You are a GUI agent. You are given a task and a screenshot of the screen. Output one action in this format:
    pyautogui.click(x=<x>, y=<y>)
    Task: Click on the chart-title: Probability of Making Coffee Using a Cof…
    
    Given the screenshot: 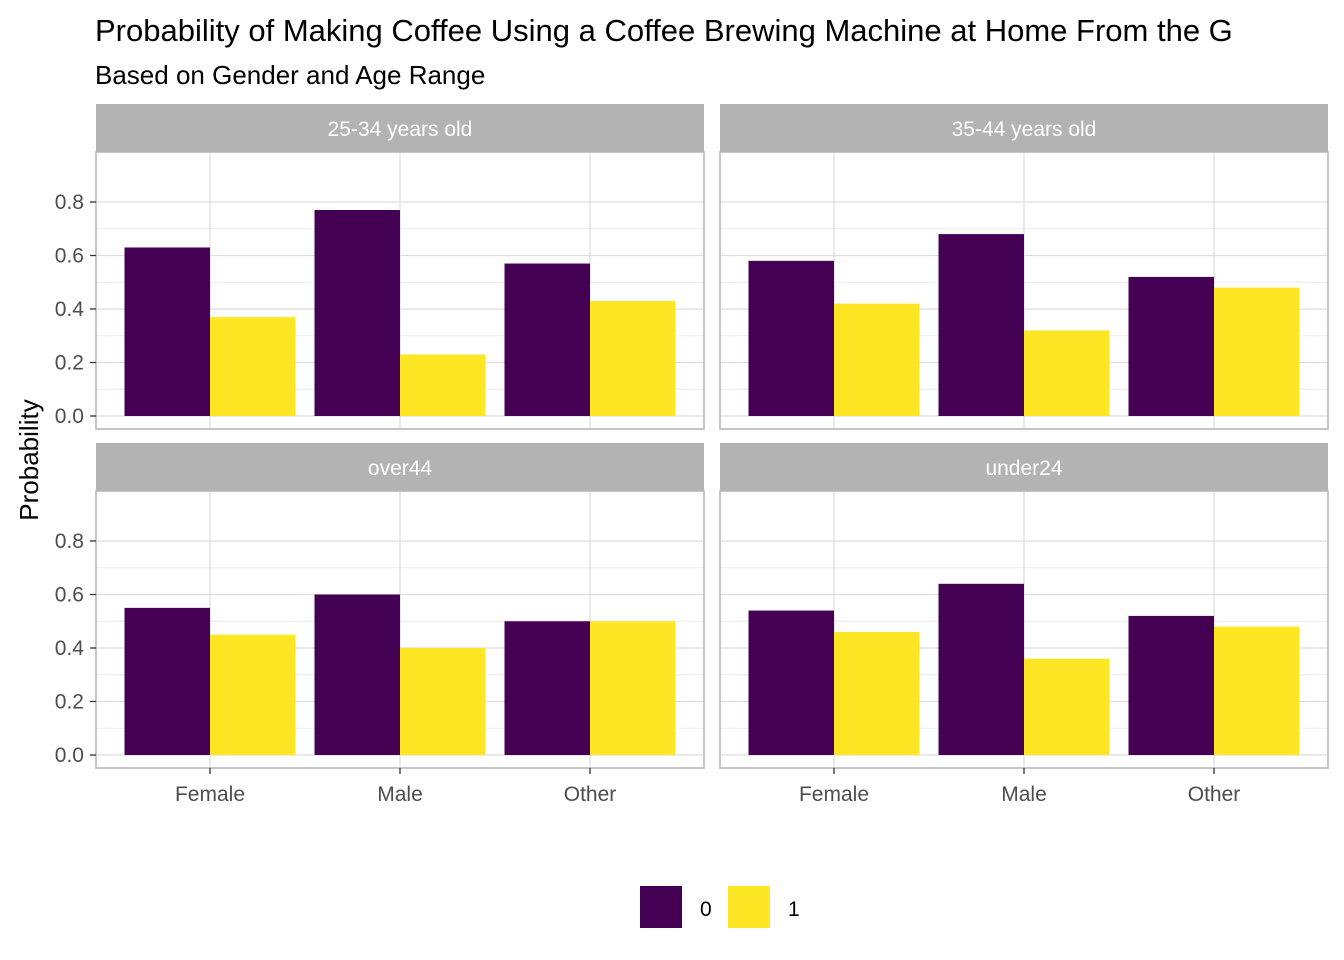 What is the action you would take?
    pyautogui.click(x=664, y=30)
    